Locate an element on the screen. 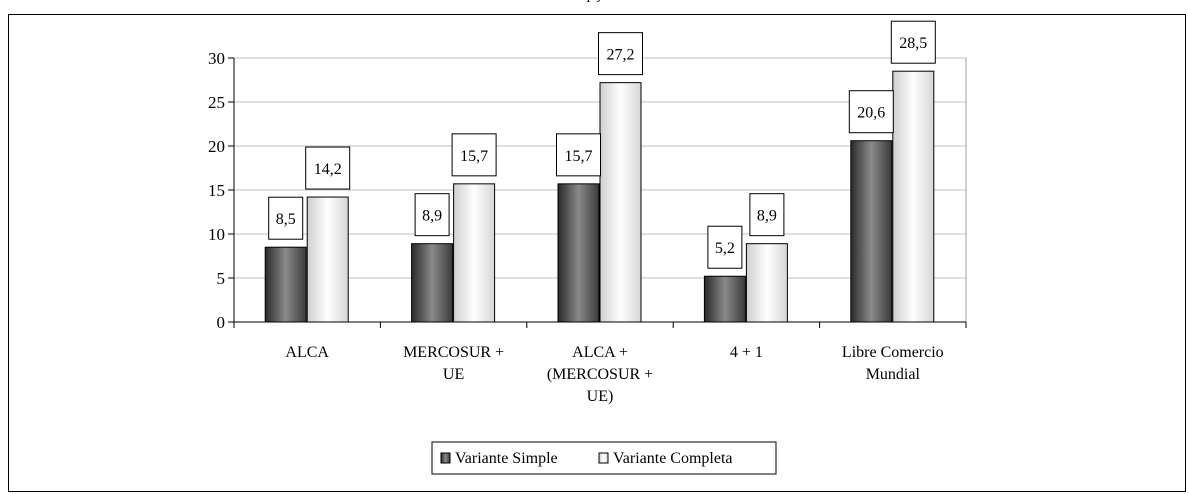 This screenshot has width=1188, height=494. data-label: 5,2 is located at coordinates (725, 248).